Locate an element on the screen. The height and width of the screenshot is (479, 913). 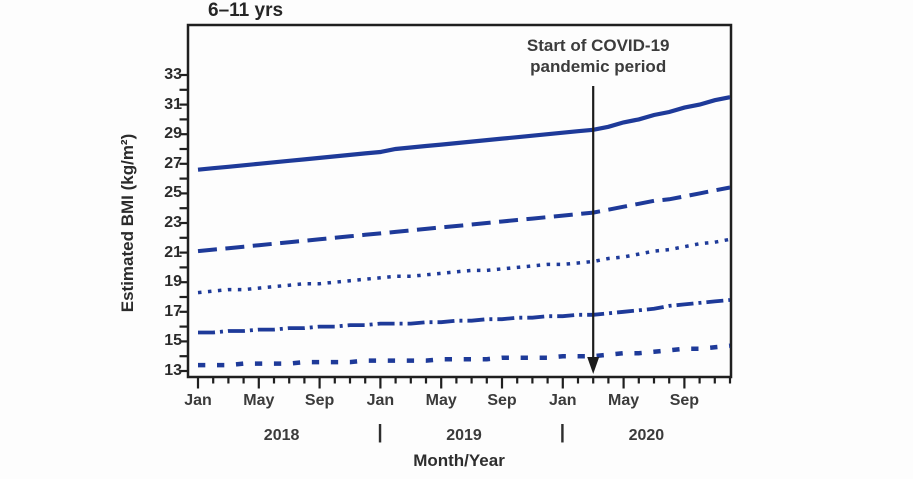
y-tick-label: 27 is located at coordinates (173, 163).